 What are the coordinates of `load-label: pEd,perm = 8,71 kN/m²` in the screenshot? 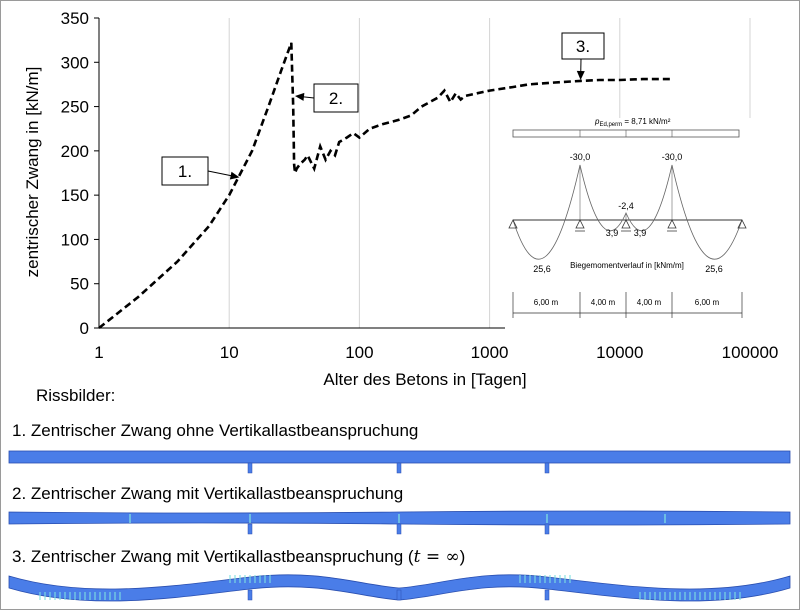 It's located at (632, 122).